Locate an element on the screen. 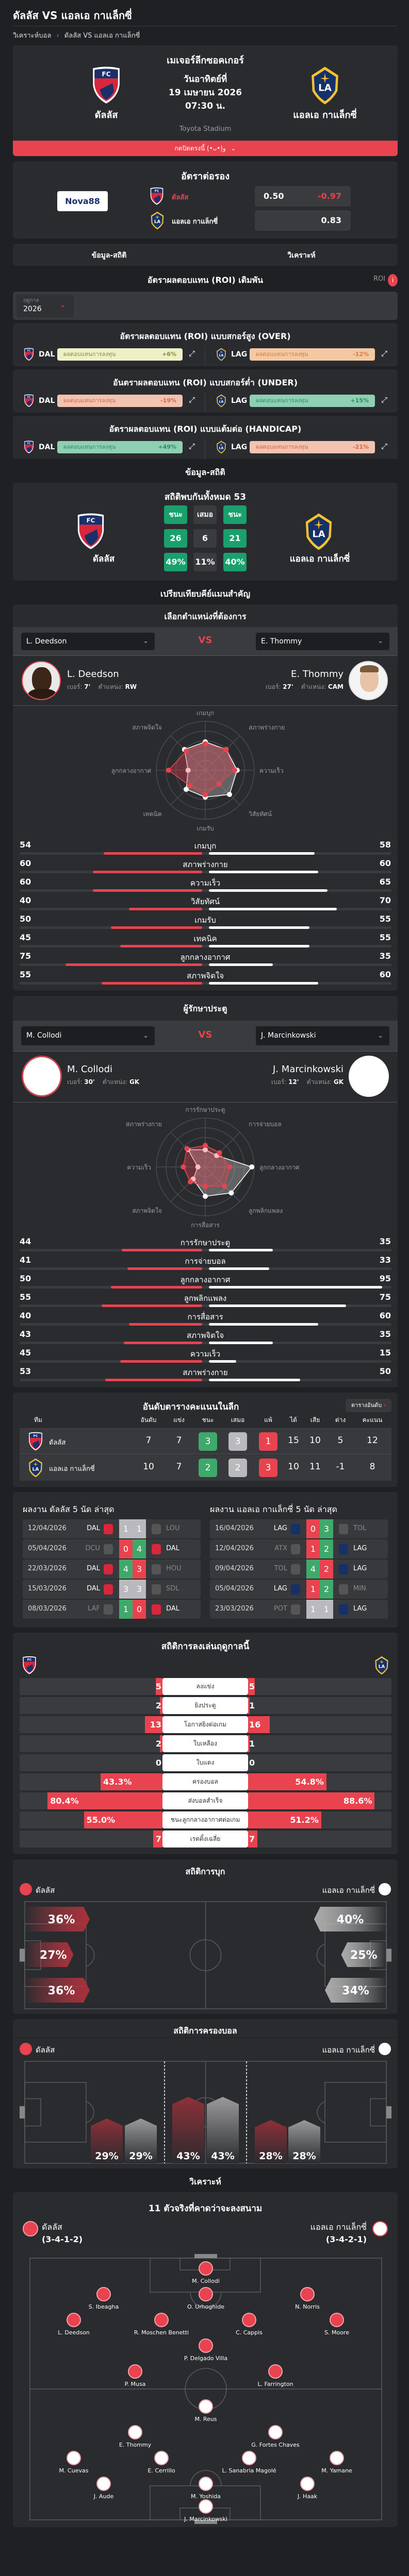 The image size is (409, 2576). home-stat-bar is located at coordinates (131, 1781).